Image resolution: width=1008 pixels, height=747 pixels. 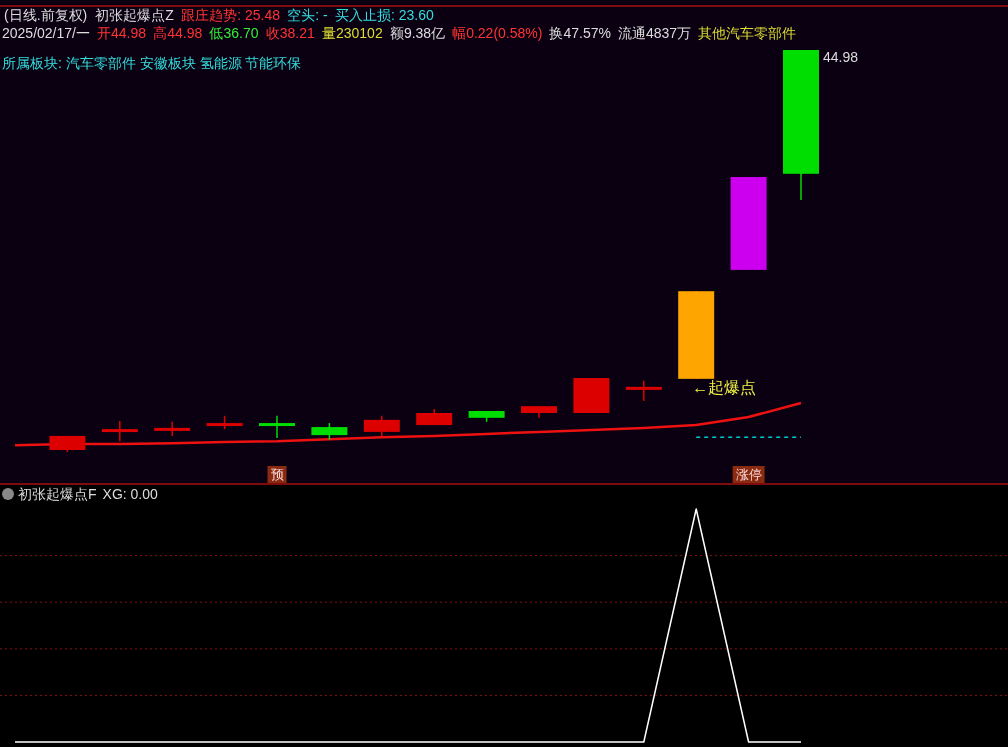 I want to click on chart-title: 初张起爆点F, so click(x=57, y=494).